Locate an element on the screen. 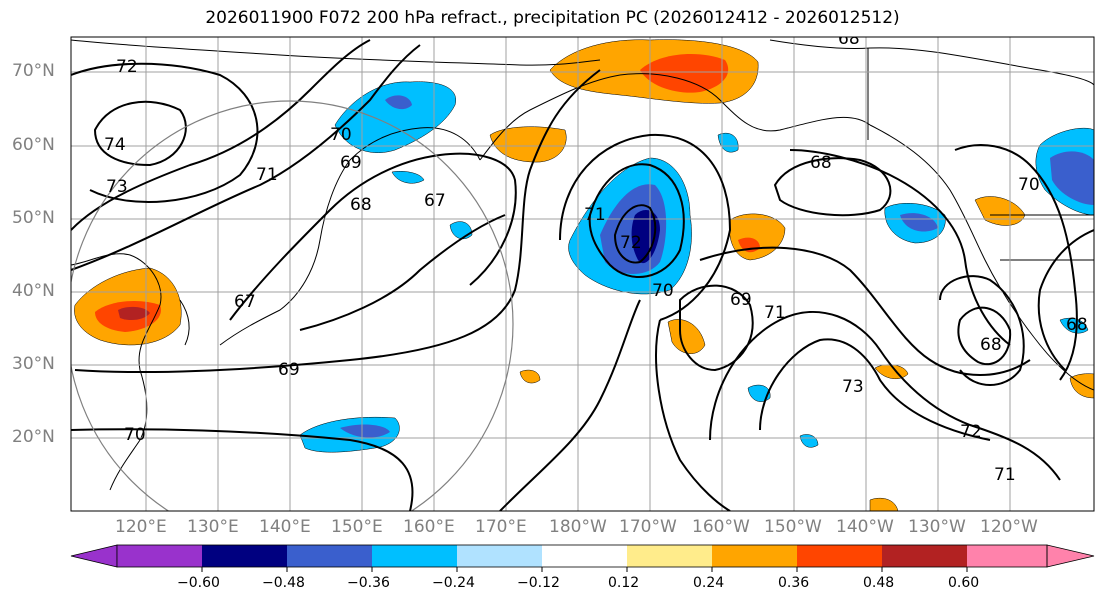 This screenshot has height=604, width=1105. colorbar-tick-label: −0.12 is located at coordinates (538, 583).